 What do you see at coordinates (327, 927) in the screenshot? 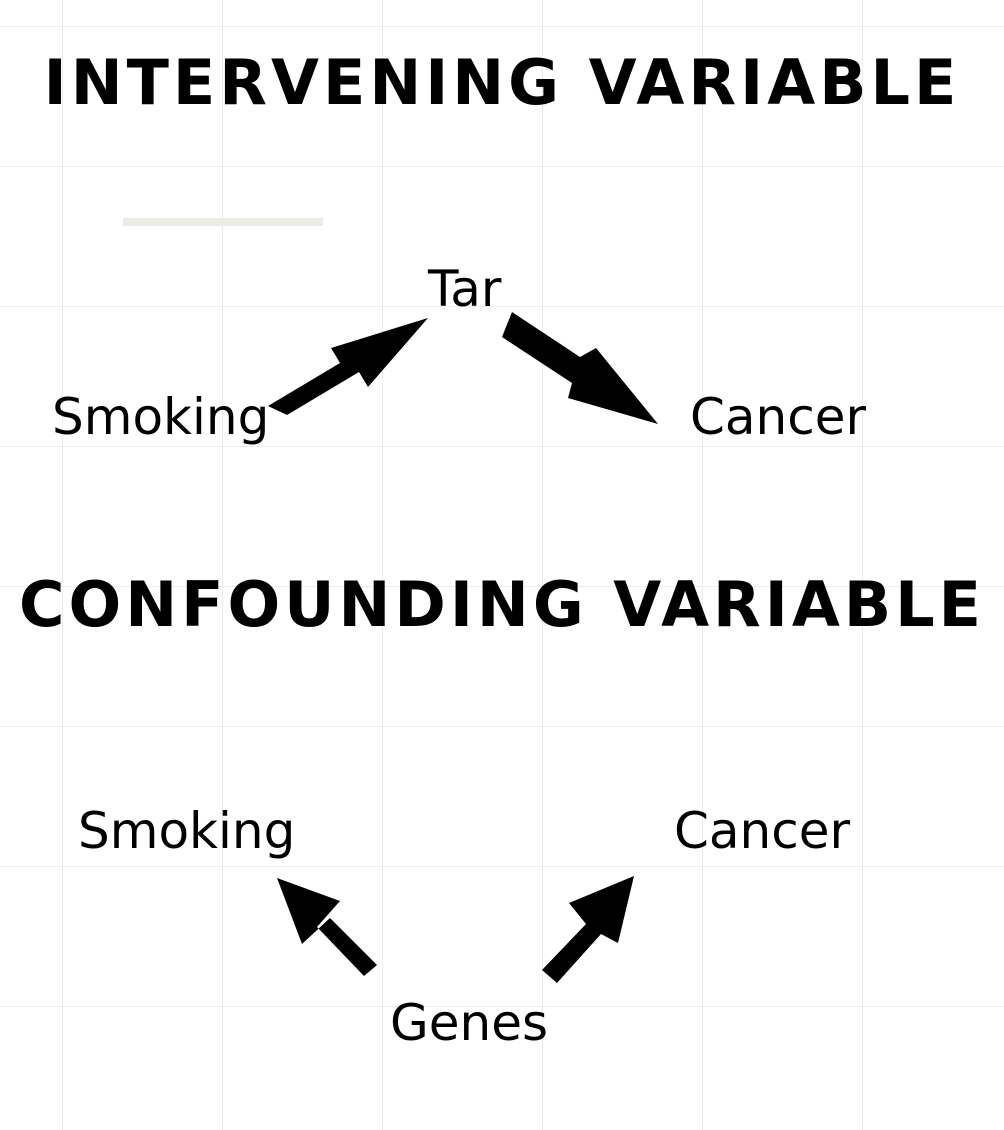
I see `arrow-genes-to-smoking` at bounding box center [327, 927].